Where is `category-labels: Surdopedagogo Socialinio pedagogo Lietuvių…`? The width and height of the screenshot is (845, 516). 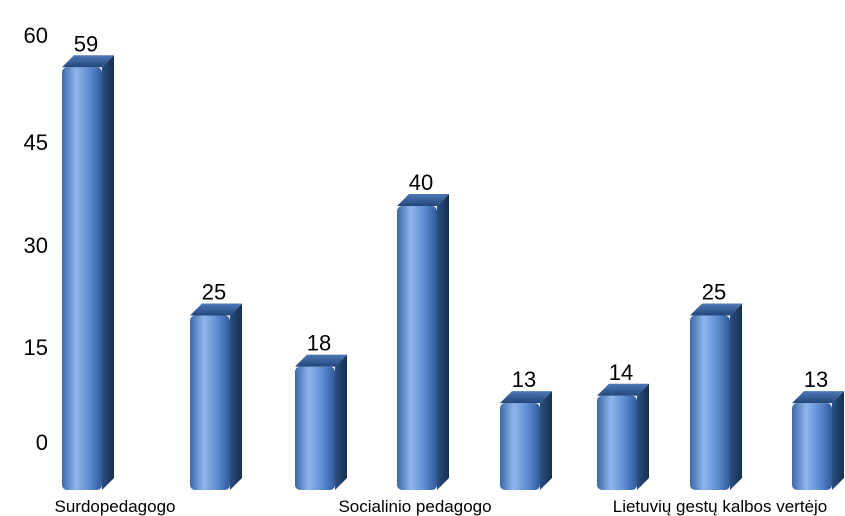
category-labels: Surdopedagogo Socialinio pedagogo Lietuvių… is located at coordinates (440, 506).